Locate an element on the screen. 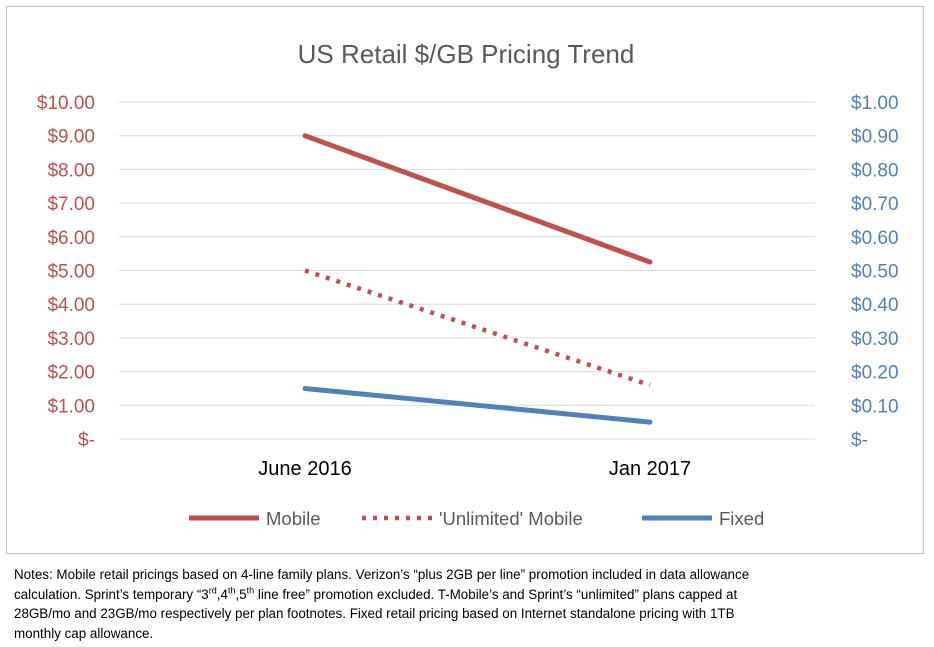 The width and height of the screenshot is (934, 647). right-tick-label: $0.10 is located at coordinates (875, 406).